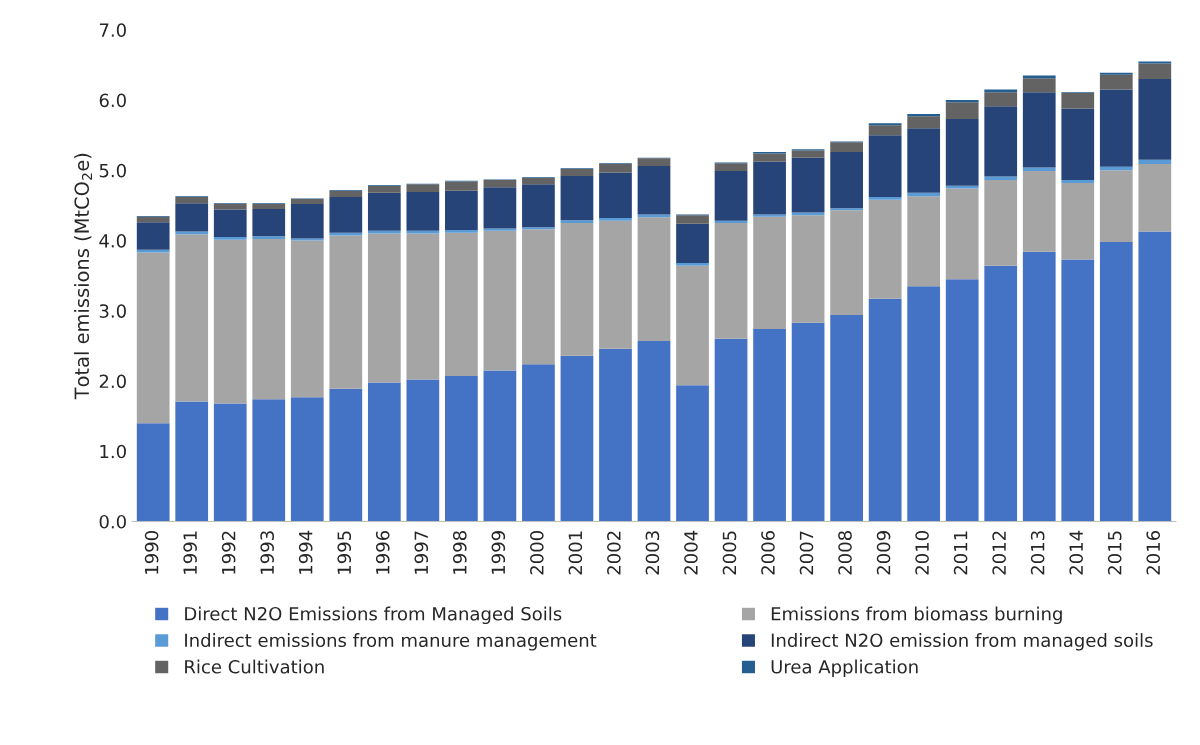 This screenshot has width=1200, height=745. Describe the element at coordinates (575, 553) in the screenshot. I see `x-tick-label: 2001` at that location.